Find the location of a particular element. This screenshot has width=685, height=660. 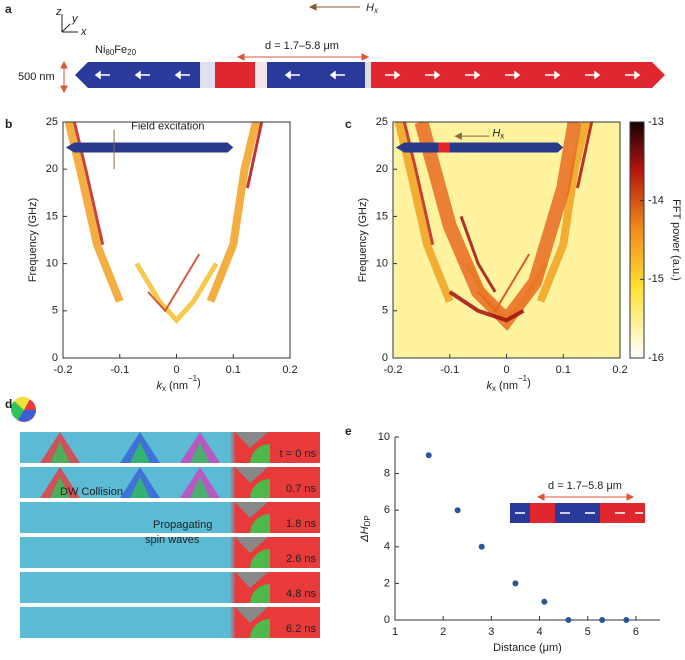

time-label: 2.6 ns is located at coordinates (301, 559).